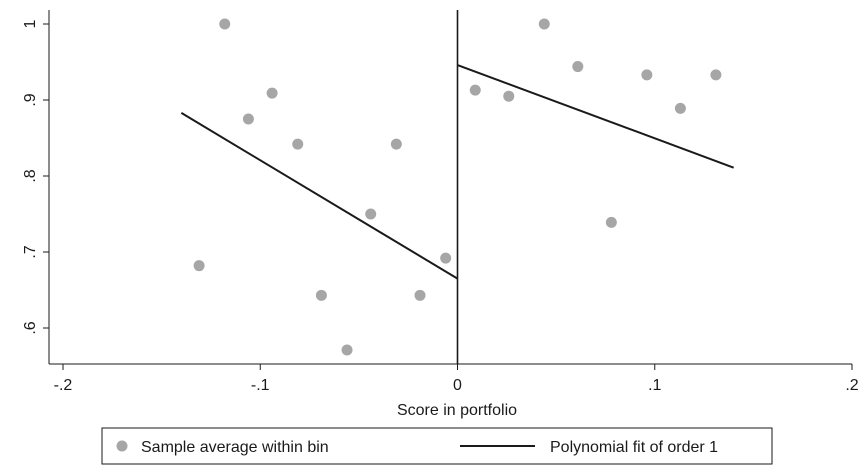 This screenshot has height=467, width=859. I want to click on y-tick-label: 1, so click(30, 23).